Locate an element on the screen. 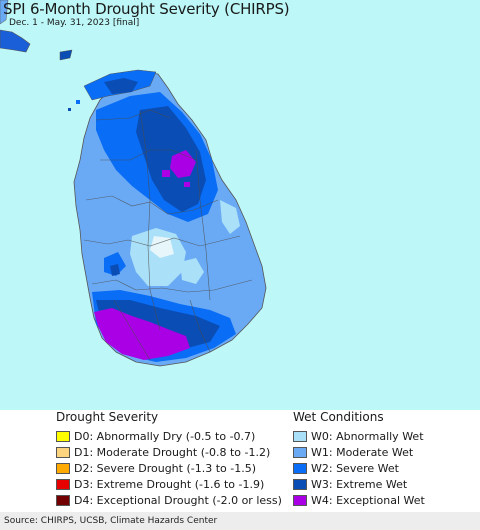 The image size is (480, 530). east-coast-wet is located at coordinates (230, 217).